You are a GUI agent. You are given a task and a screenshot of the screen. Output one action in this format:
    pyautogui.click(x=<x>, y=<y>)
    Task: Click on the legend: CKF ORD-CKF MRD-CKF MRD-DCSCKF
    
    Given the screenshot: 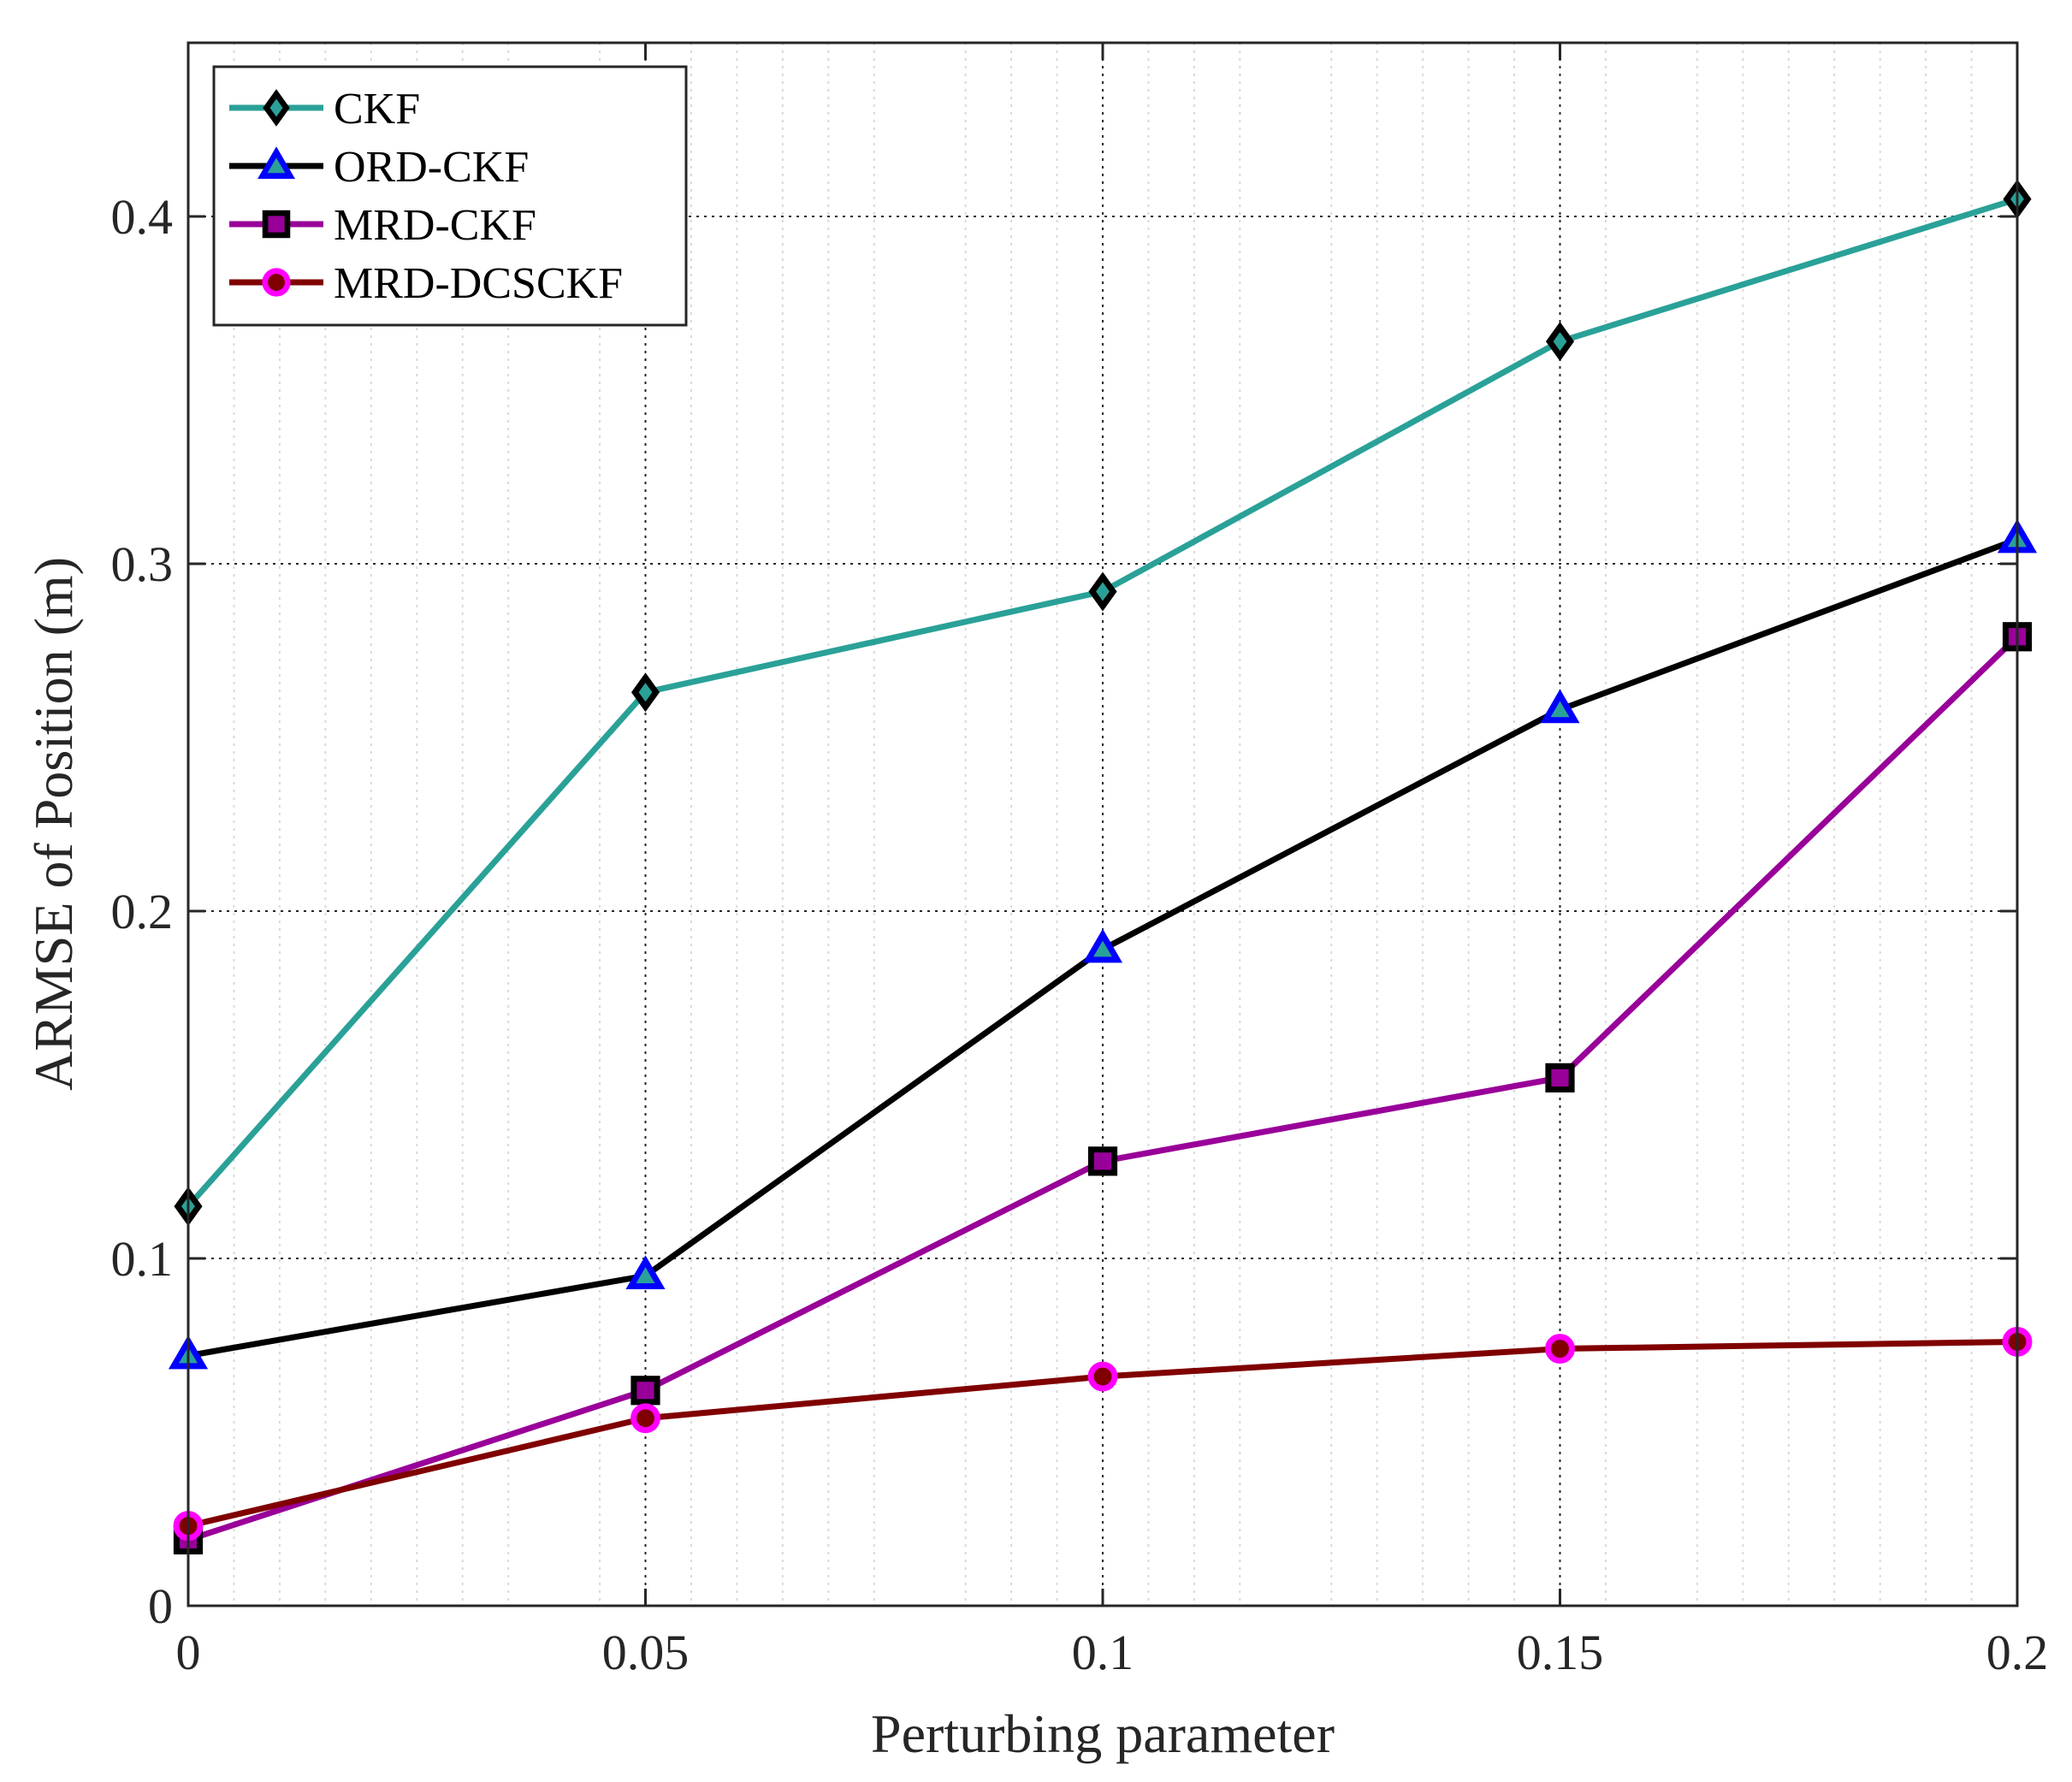 What is the action you would take?
    pyautogui.click(x=450, y=196)
    